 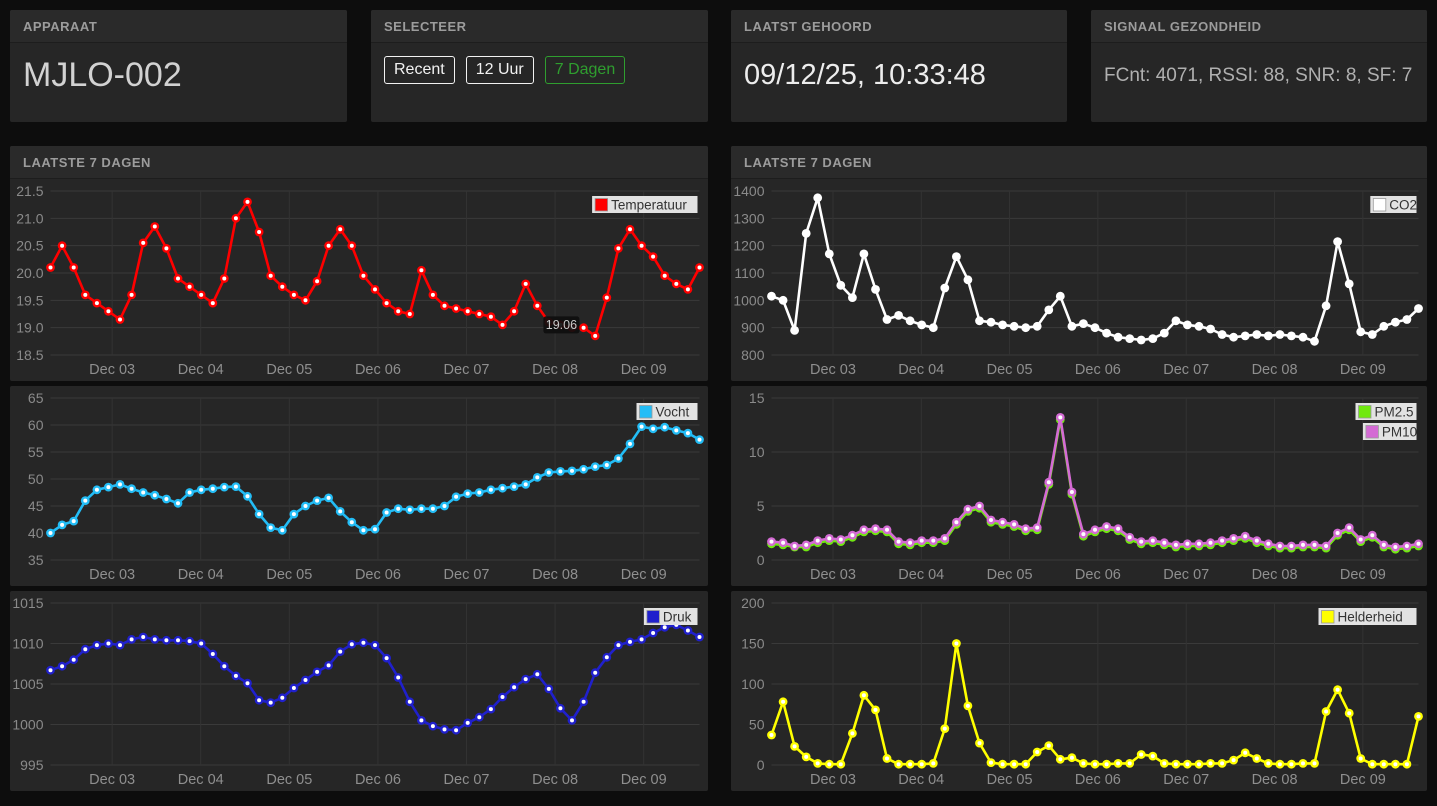 What do you see at coordinates (1095, 704) in the screenshot?
I see `brightness-series-Helderheid` at bounding box center [1095, 704].